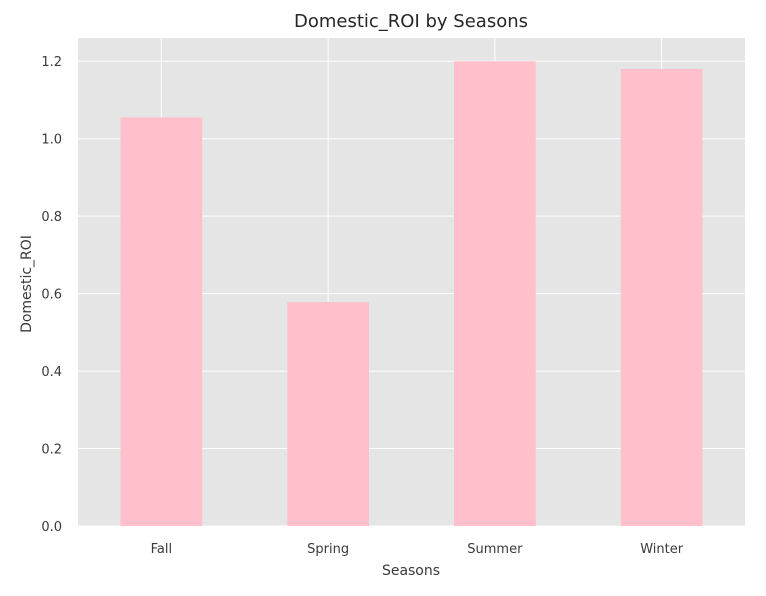  I want to click on y-axis-ticks: 0.0 0.2 0.4 0.6 0.8 1.0 1.2, so click(51, 295).